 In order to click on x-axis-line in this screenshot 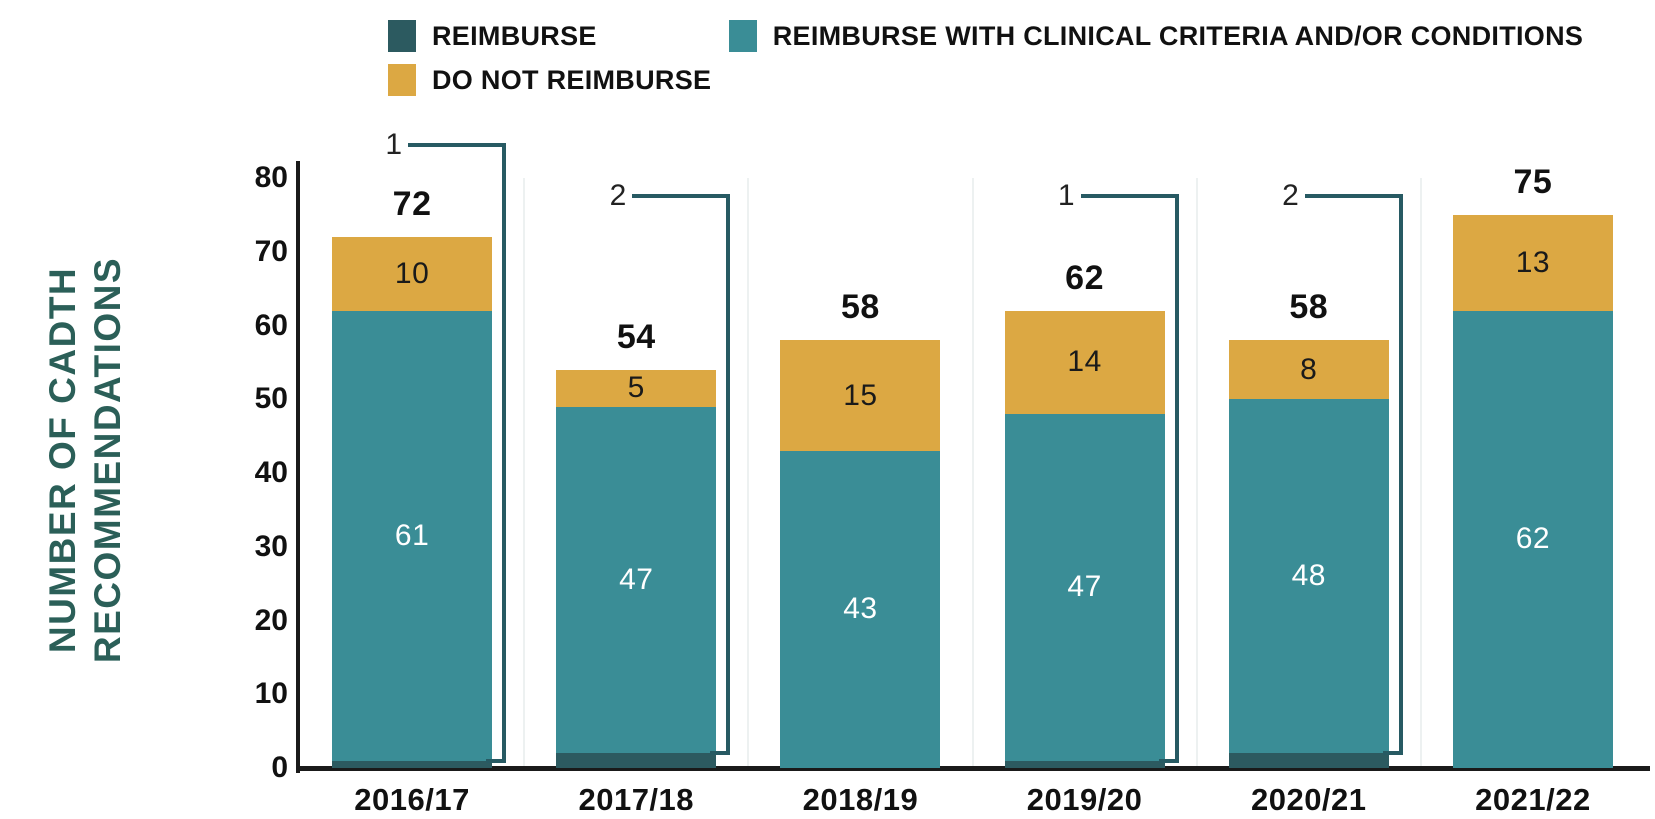, I will do `click(973, 768)`.